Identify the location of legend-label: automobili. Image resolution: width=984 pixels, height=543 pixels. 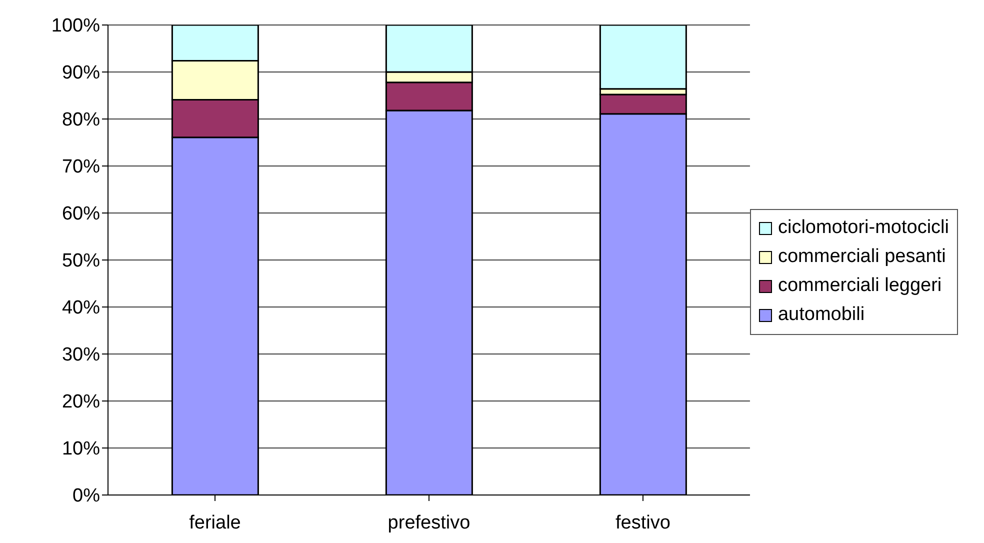
(821, 315).